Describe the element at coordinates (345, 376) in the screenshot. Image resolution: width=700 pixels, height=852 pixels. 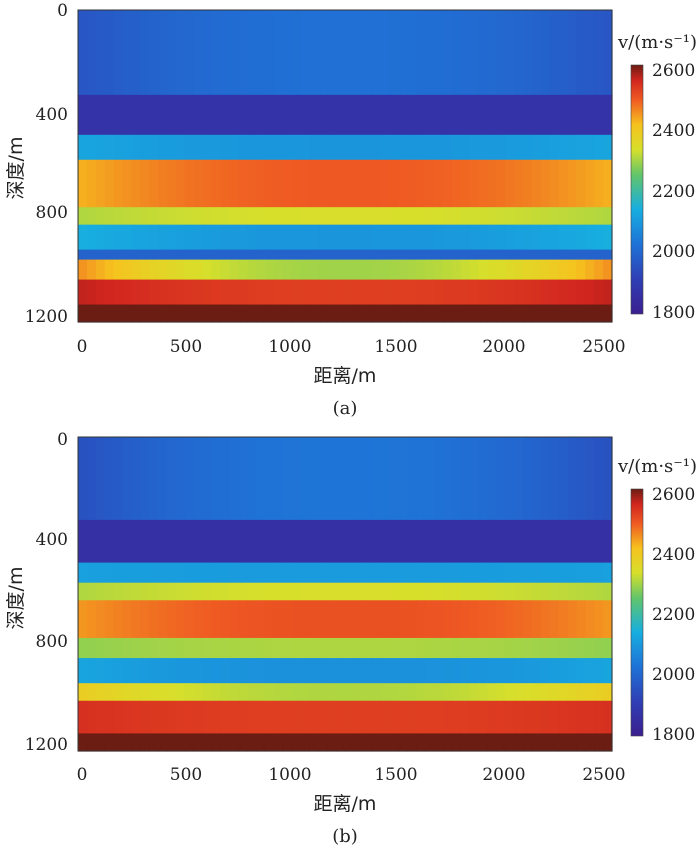
I see `x-axis-title-a: 距离/m` at that location.